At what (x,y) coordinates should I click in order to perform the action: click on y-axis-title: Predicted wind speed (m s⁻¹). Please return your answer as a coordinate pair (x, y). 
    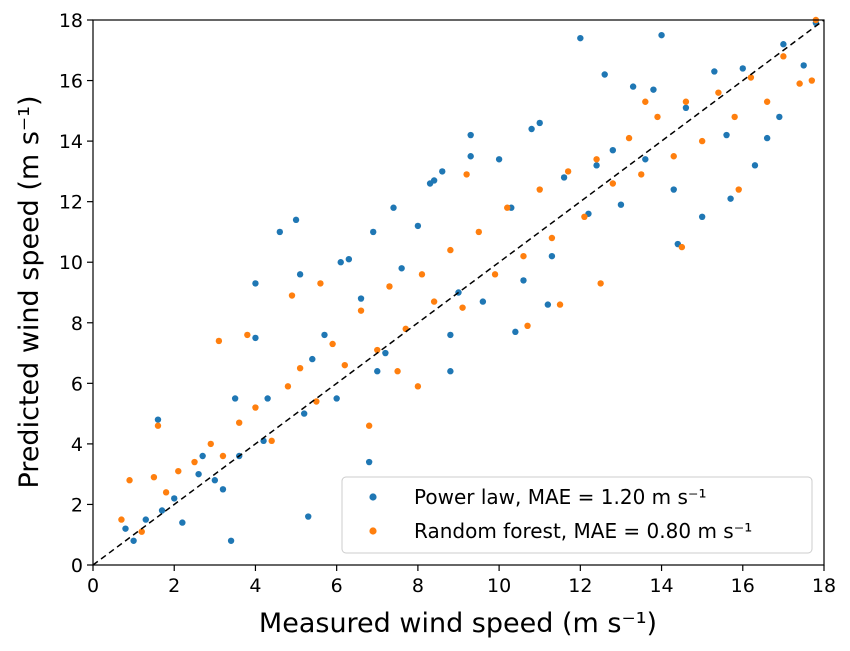
    Looking at the image, I should click on (29, 292).